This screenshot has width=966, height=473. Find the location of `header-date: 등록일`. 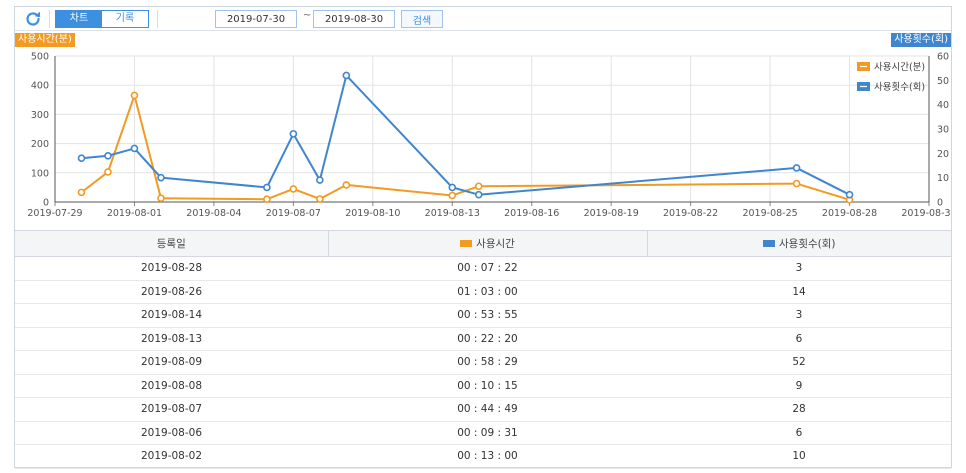

header-date: 등록일 is located at coordinates (171, 243).